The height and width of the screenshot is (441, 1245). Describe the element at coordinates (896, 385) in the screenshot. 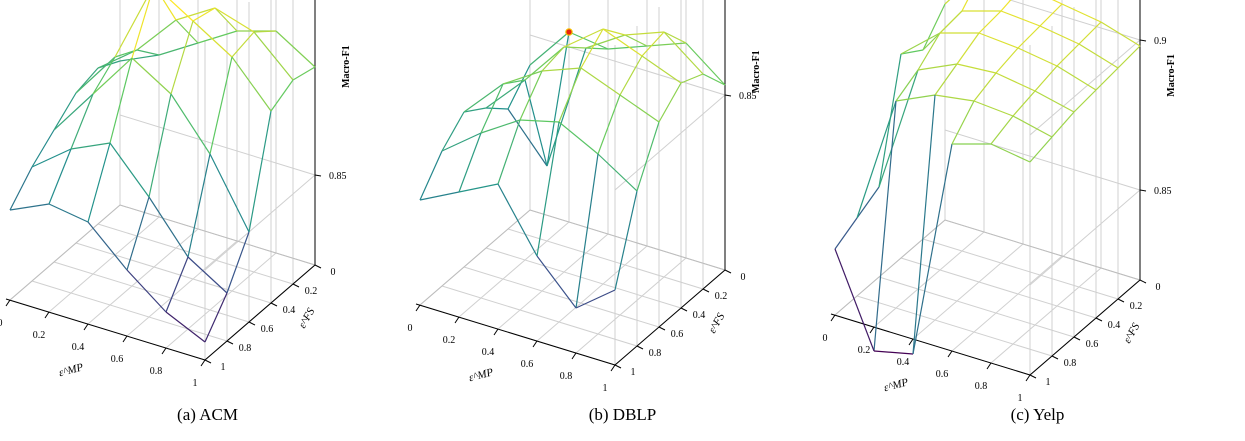

I see `x-axis-label: ε^MP` at that location.